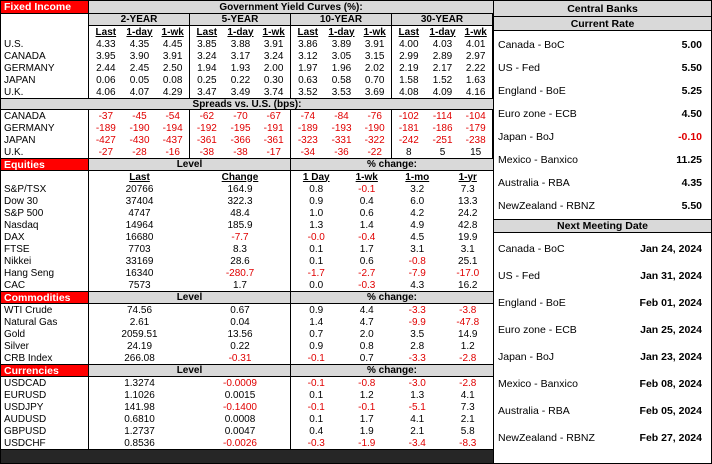  Describe the element at coordinates (367, 383) in the screenshot. I see `currency-row-pct: -0.8` at that location.